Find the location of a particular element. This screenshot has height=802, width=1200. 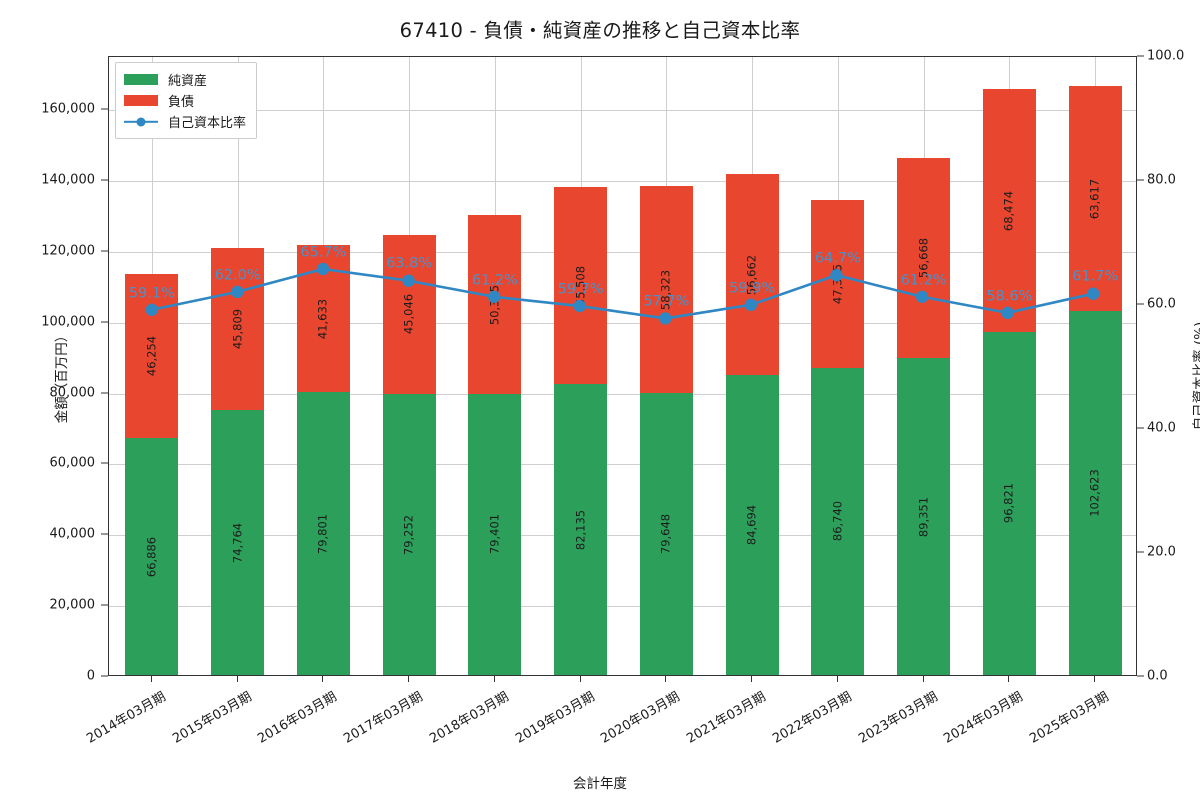

bar-stack: 79,801 41,633 is located at coordinates (323, 459).